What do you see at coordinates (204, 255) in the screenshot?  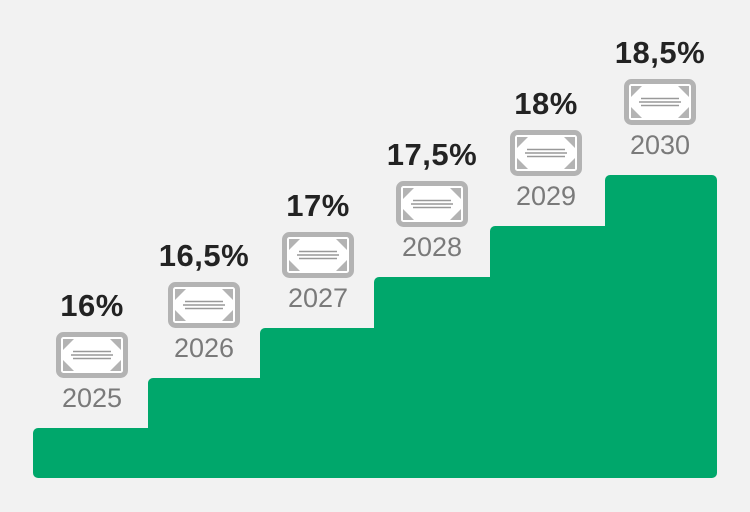 I see `percent-label: 16,5%` at bounding box center [204, 255].